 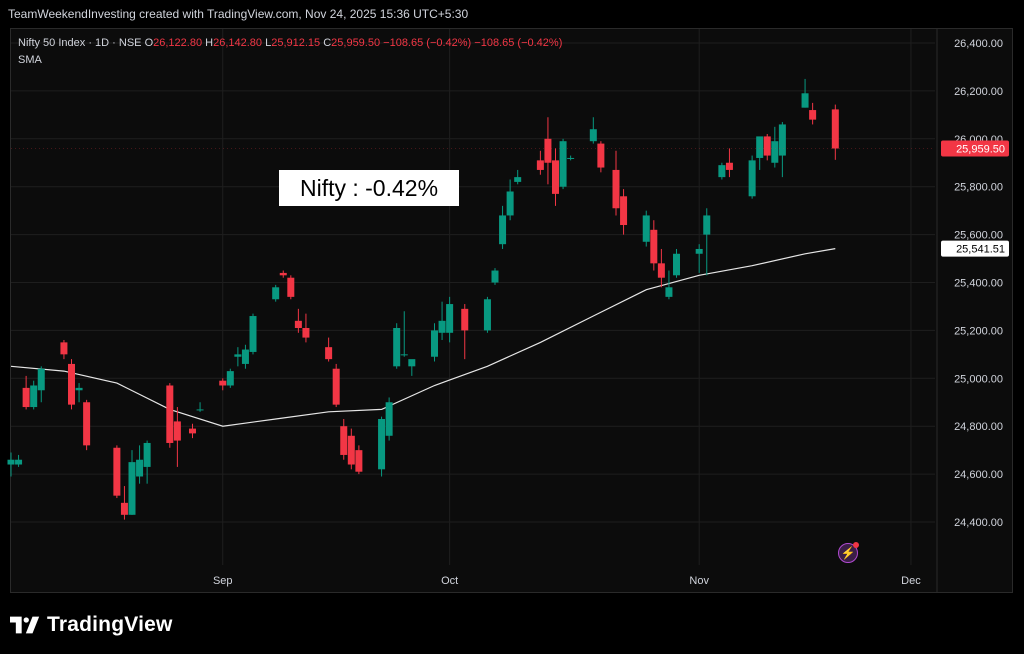 What do you see at coordinates (978, 44) in the screenshot?
I see `y-tick-label: 26,400.00` at bounding box center [978, 44].